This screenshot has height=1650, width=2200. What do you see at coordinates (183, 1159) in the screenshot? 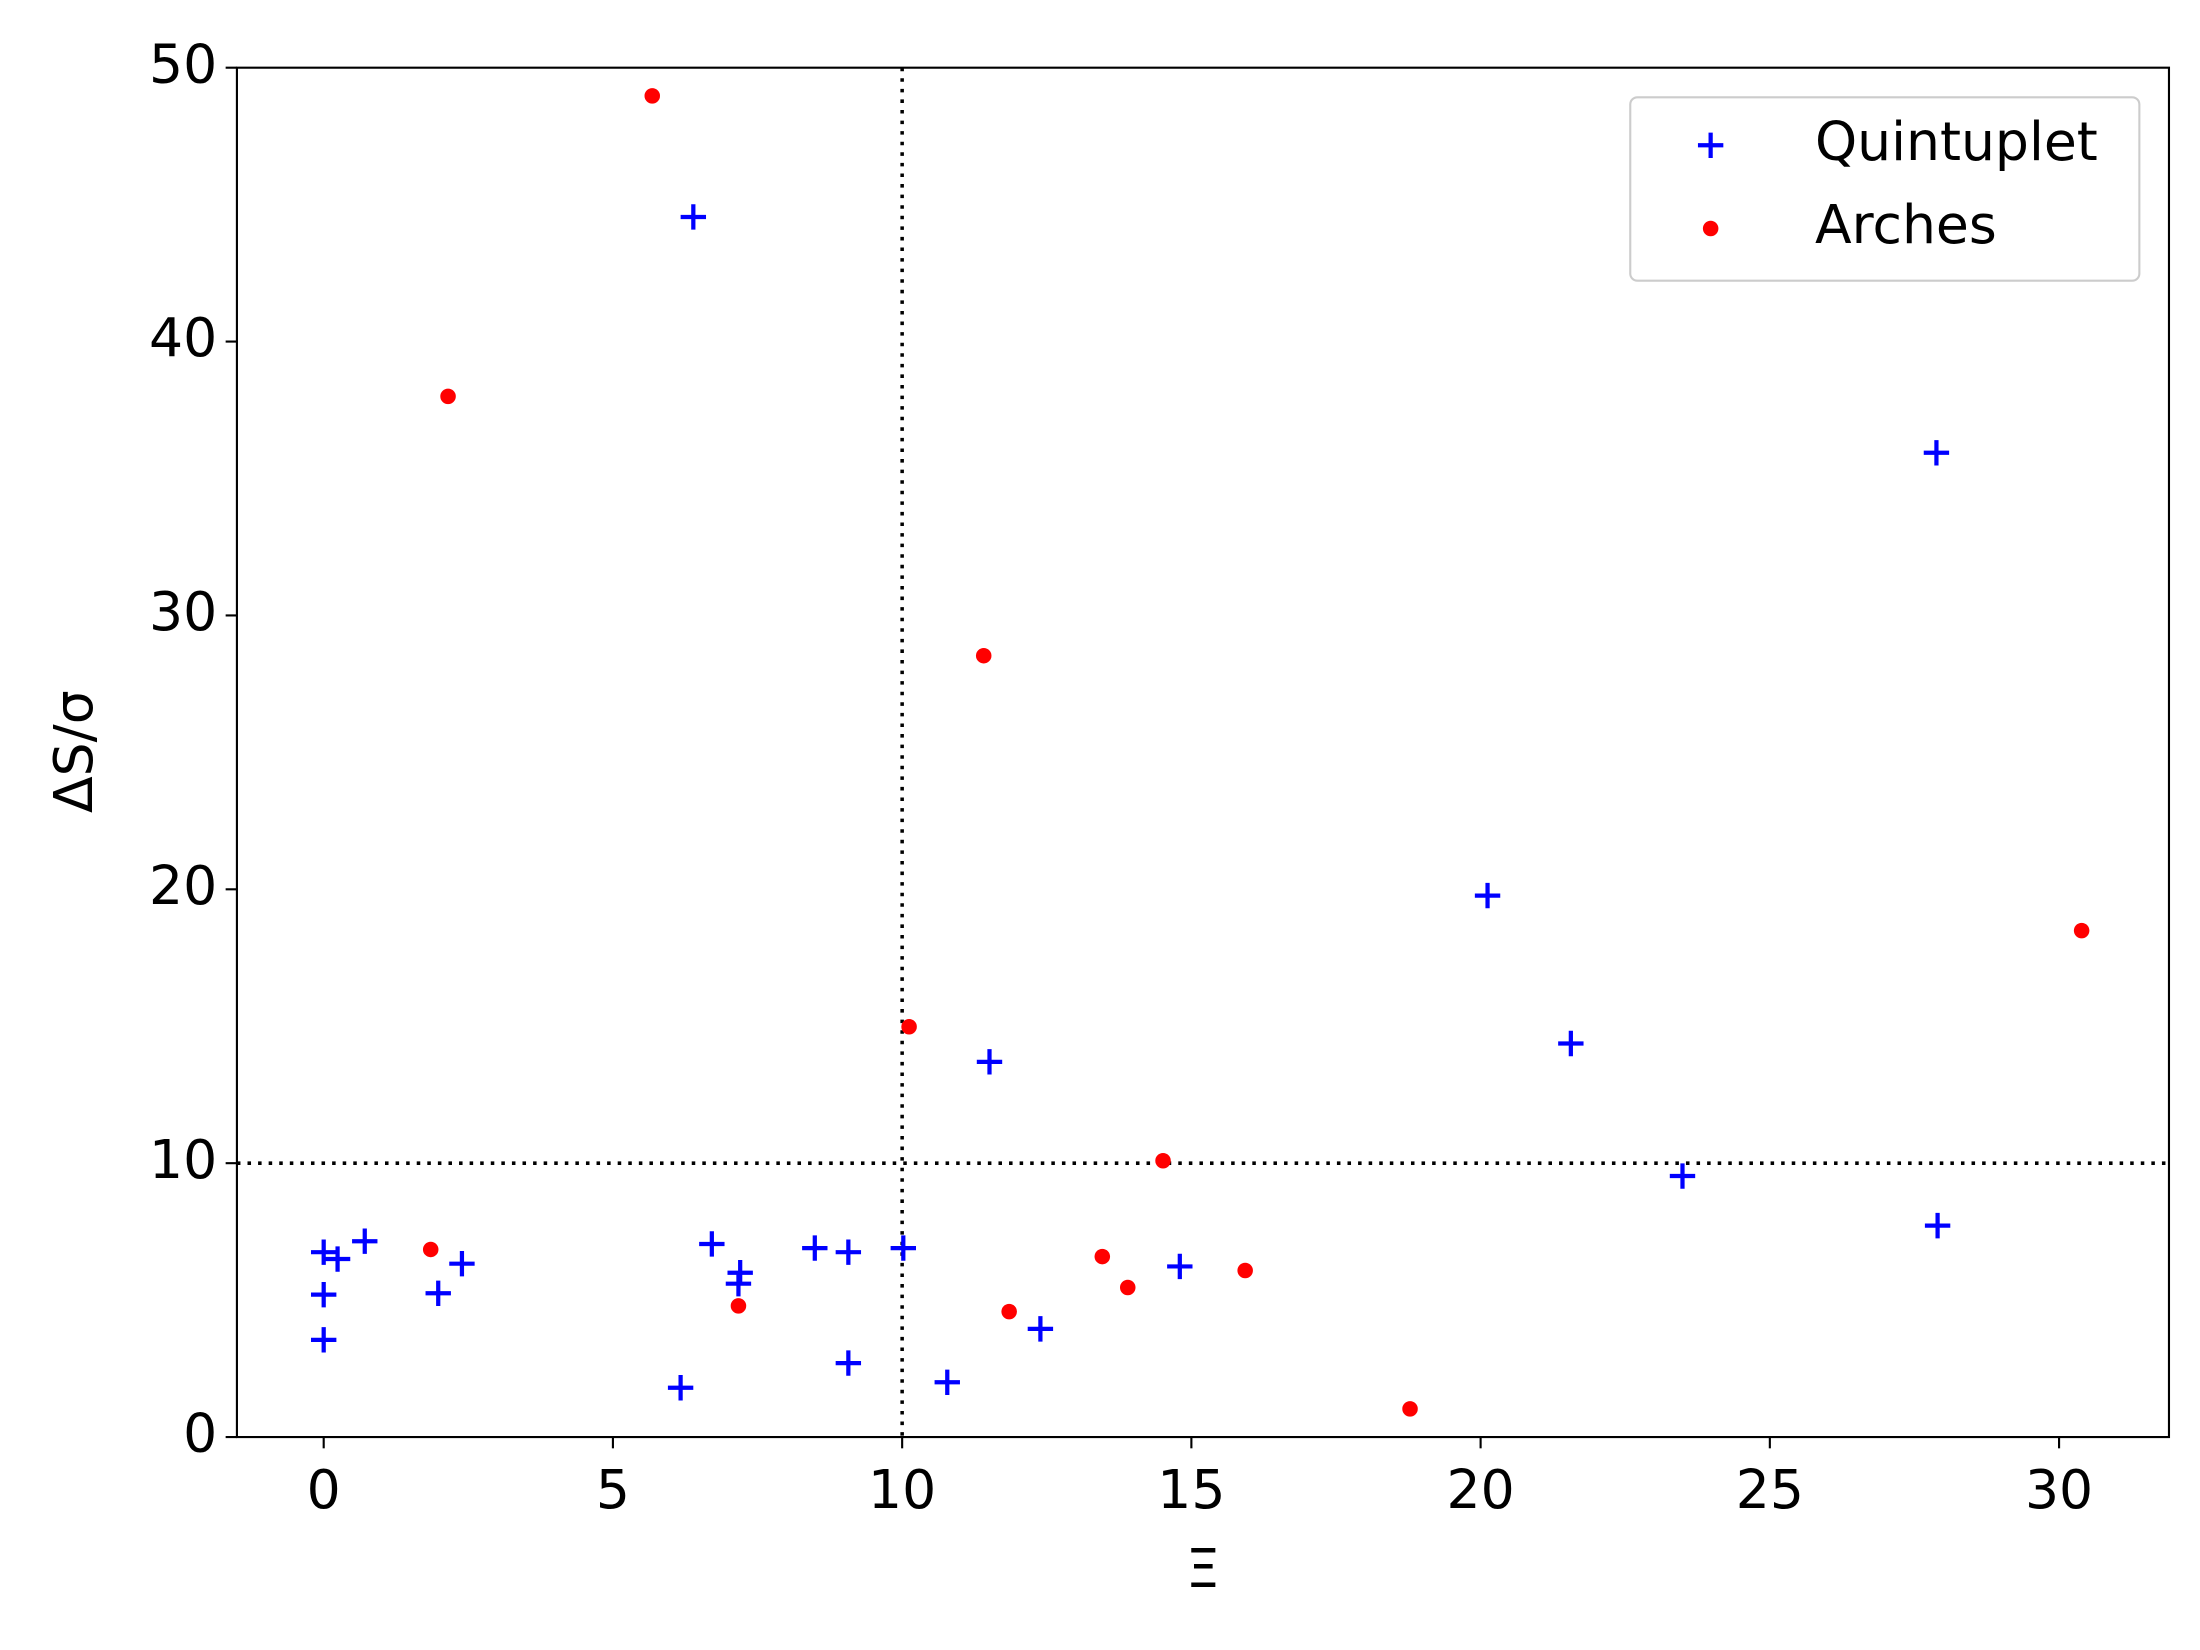
I see `y-tick-label: 10` at bounding box center [183, 1159].